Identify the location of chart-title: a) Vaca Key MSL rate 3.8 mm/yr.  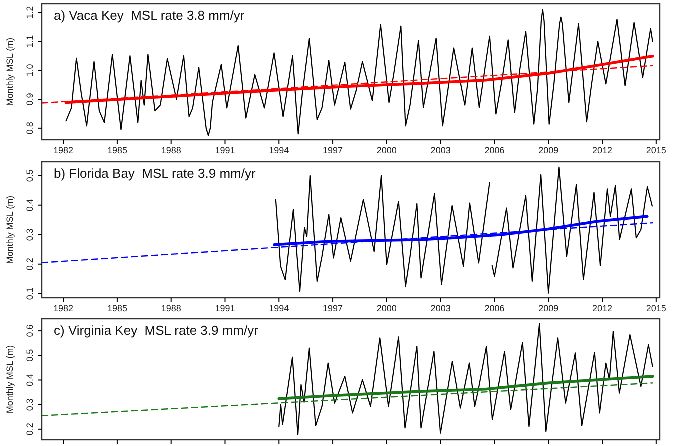
(150, 15).